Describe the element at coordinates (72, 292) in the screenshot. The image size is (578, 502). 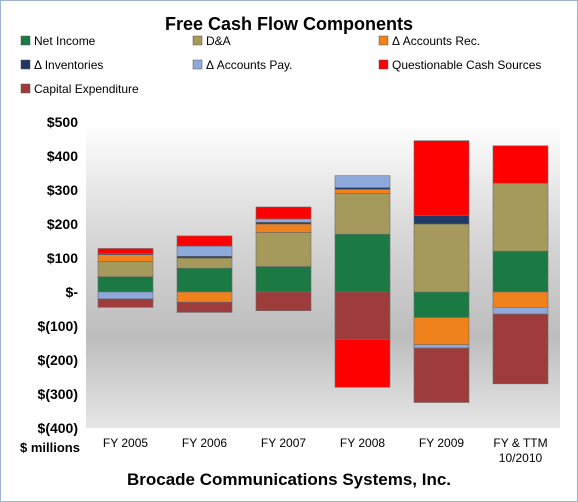
I see `y-tick-label: $-` at that location.